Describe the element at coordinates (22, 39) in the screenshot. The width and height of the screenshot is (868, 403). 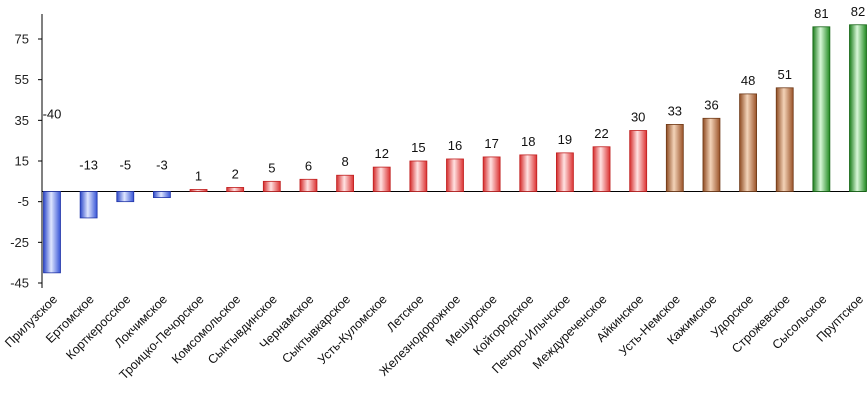
I see `y-tick-label: 75` at that location.